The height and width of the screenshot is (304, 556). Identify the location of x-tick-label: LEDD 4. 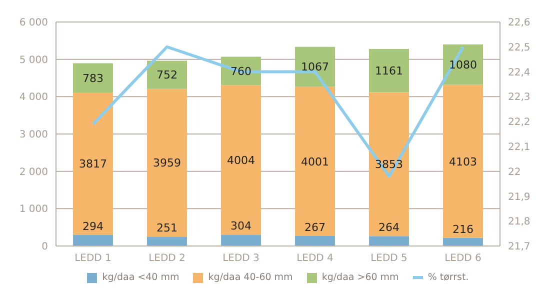
(315, 258).